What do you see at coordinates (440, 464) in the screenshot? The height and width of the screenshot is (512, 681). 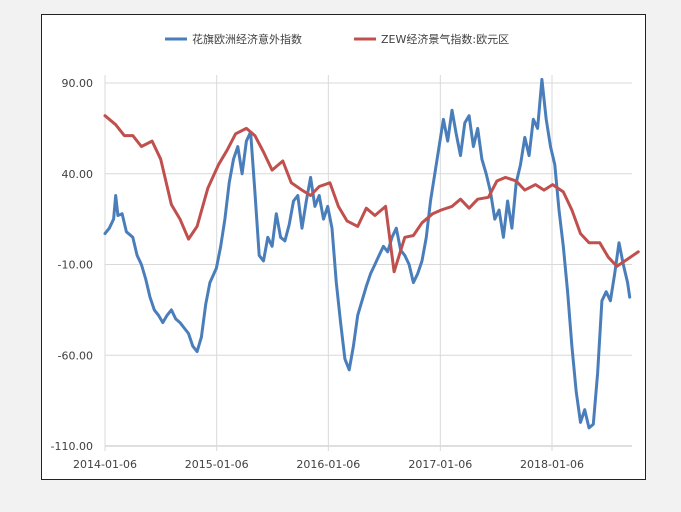 I see `x-tick-label: 2017-01-06` at bounding box center [440, 464].